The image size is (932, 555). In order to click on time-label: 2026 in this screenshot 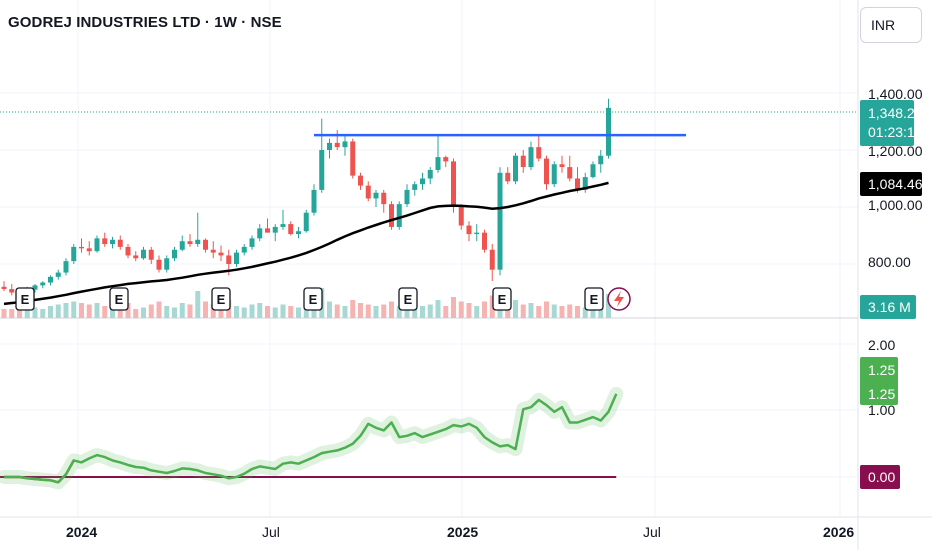, I will do `click(838, 532)`.